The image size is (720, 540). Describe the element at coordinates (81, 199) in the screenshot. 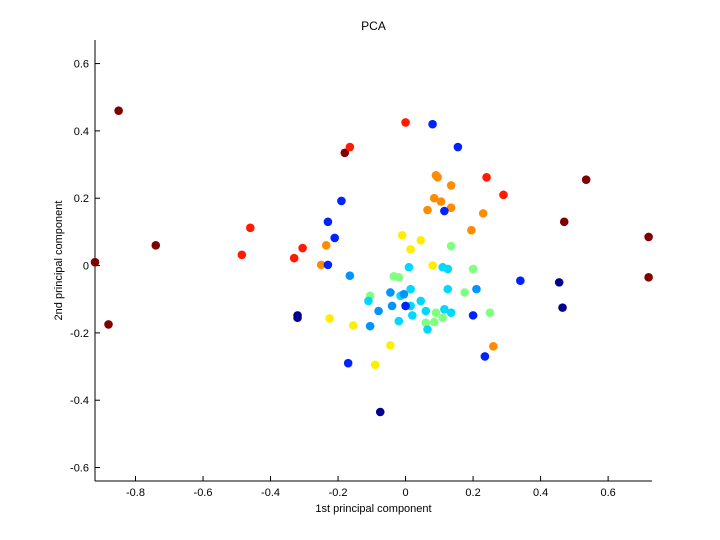

I see `y-tick-label: 0.2` at that location.